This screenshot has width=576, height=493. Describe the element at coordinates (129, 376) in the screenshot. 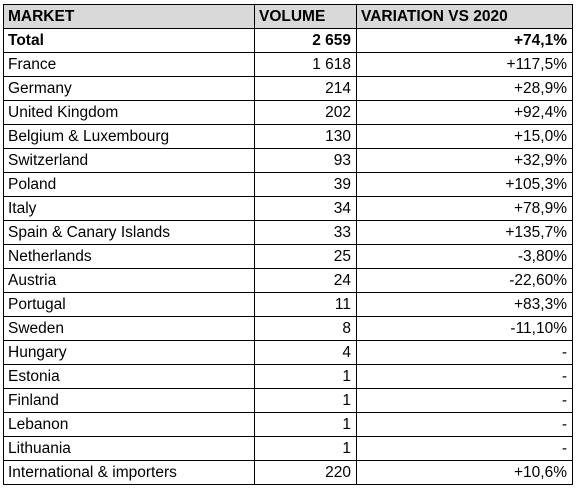

I see `market-cell: Estonia` at that location.